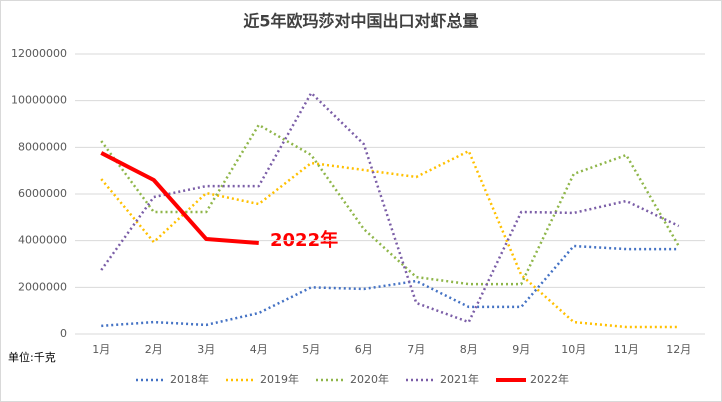  I want to click on y-tick-label: 8000000, so click(42, 146).